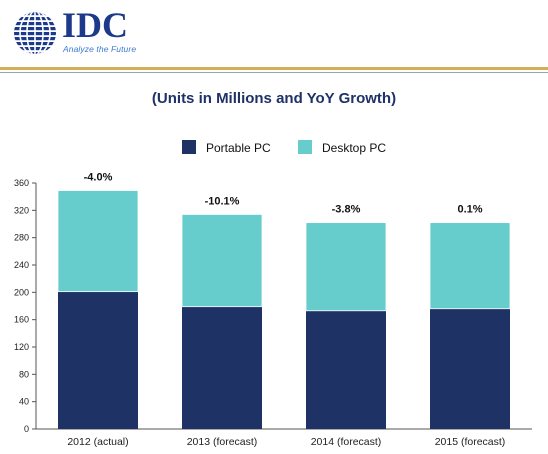 Image resolution: width=548 pixels, height=454 pixels. What do you see at coordinates (21, 320) in the screenshot?
I see `y-tick-label: 160` at bounding box center [21, 320].